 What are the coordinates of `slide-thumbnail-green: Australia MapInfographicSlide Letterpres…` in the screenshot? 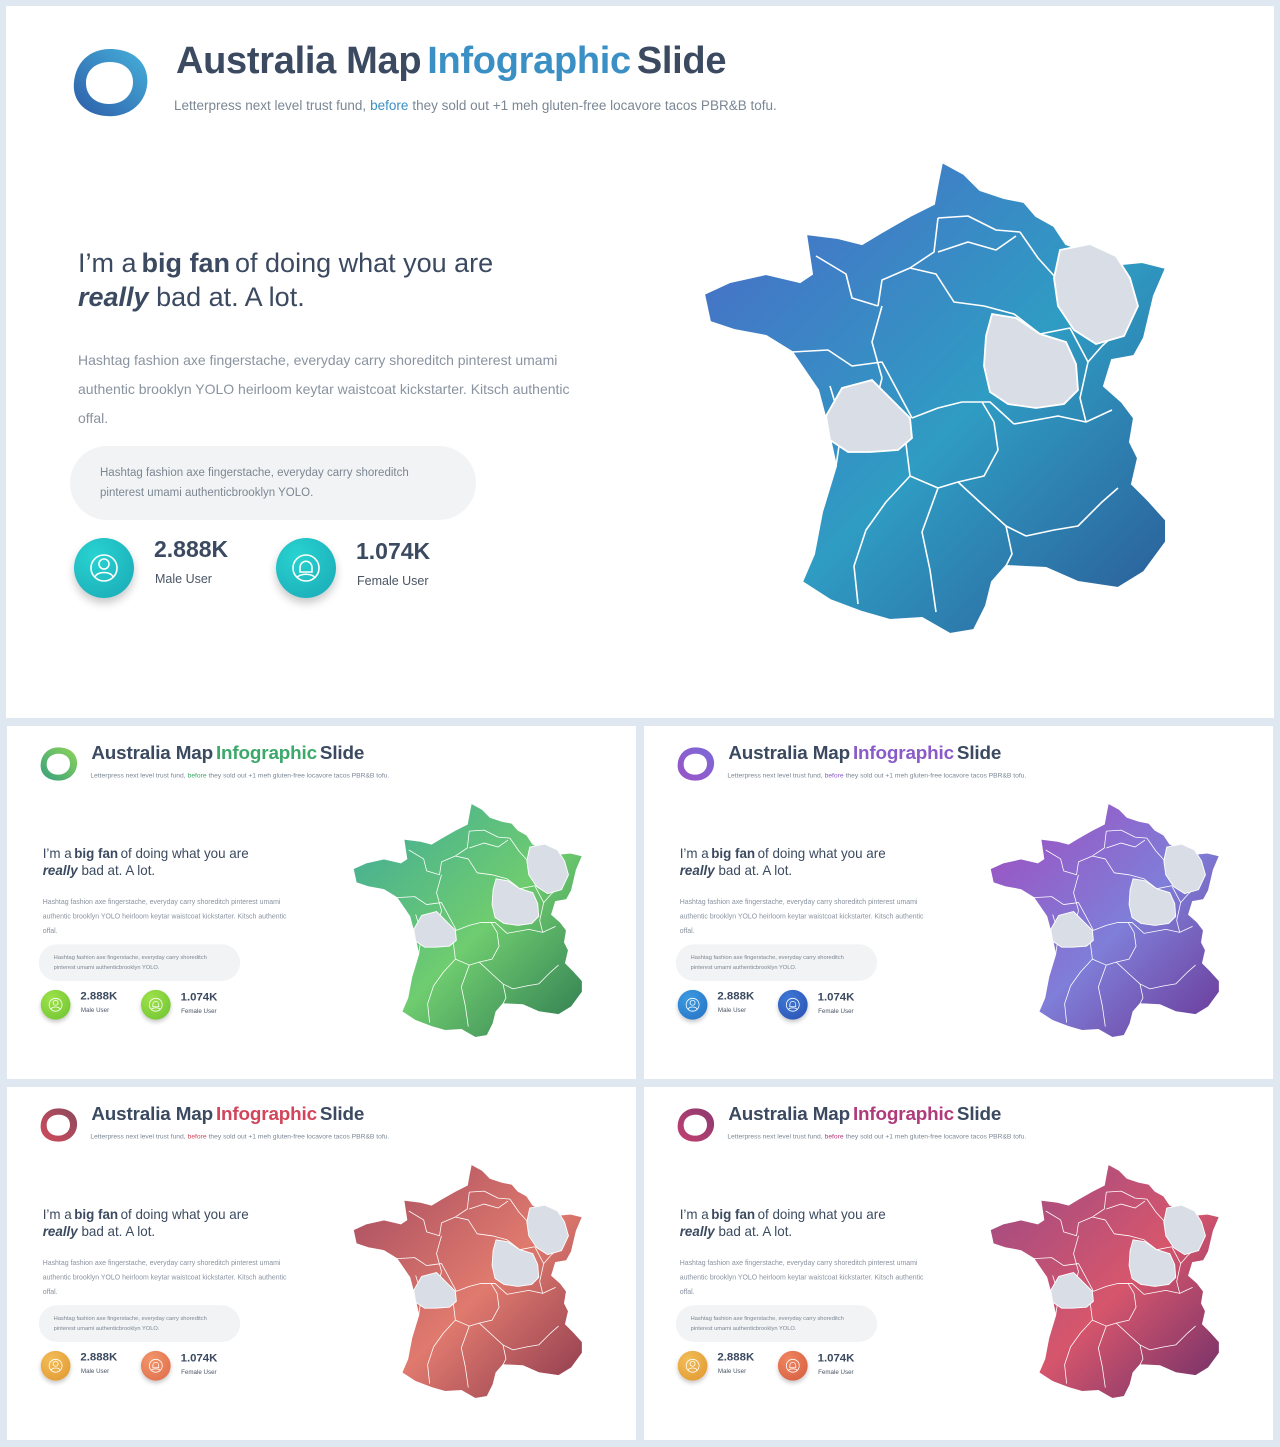 It's located at (321, 902).